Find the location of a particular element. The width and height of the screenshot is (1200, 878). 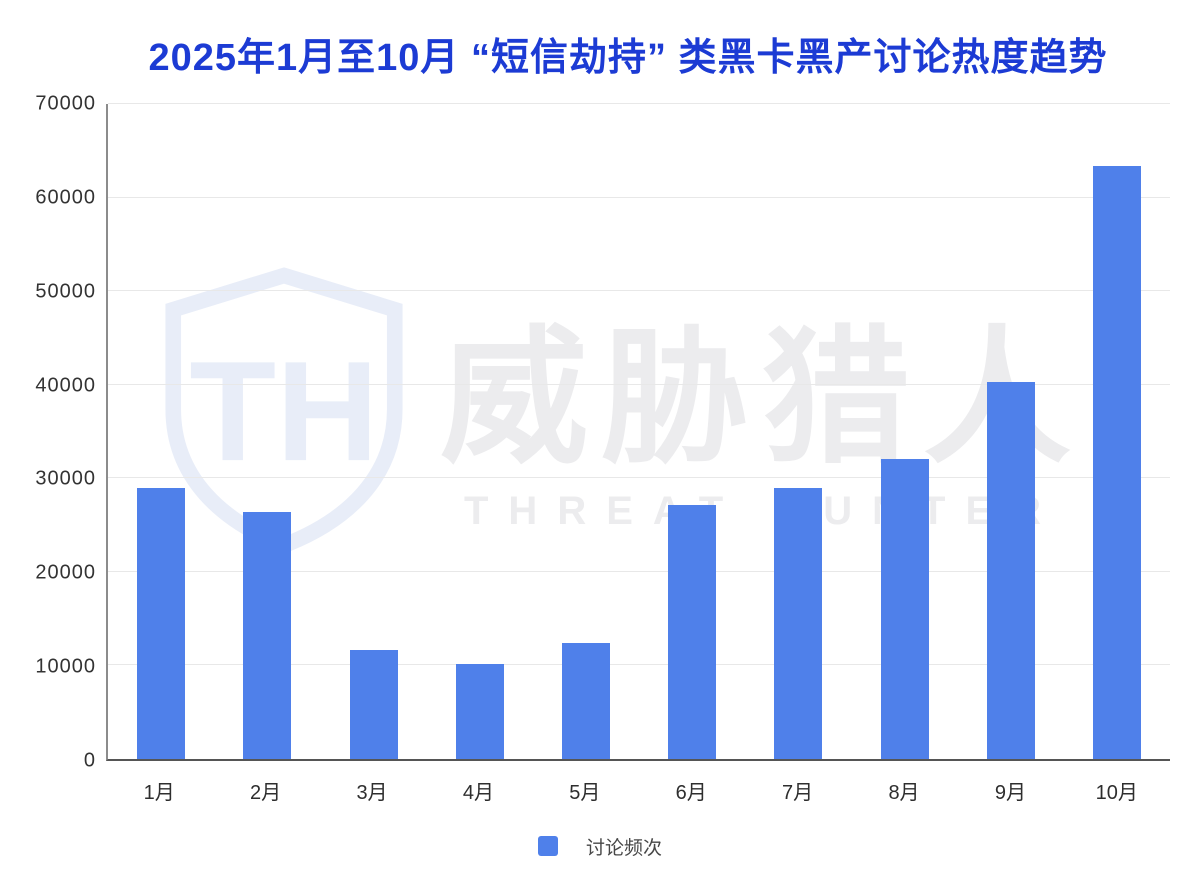

x-tick-label-6月: 6月 is located at coordinates (691, 793).